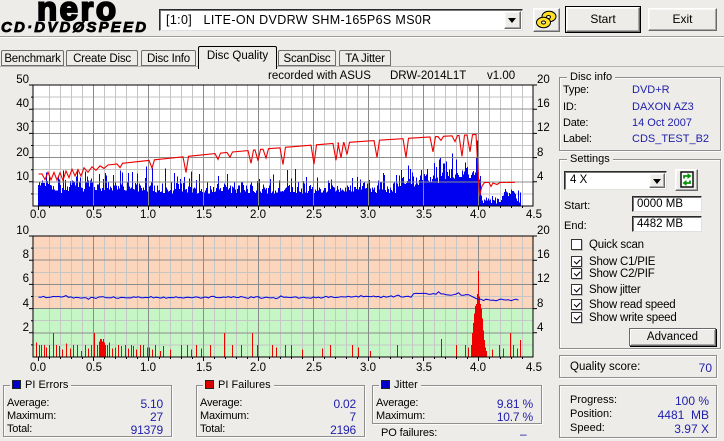  I want to click on svg-text: 30, so click(22, 128).